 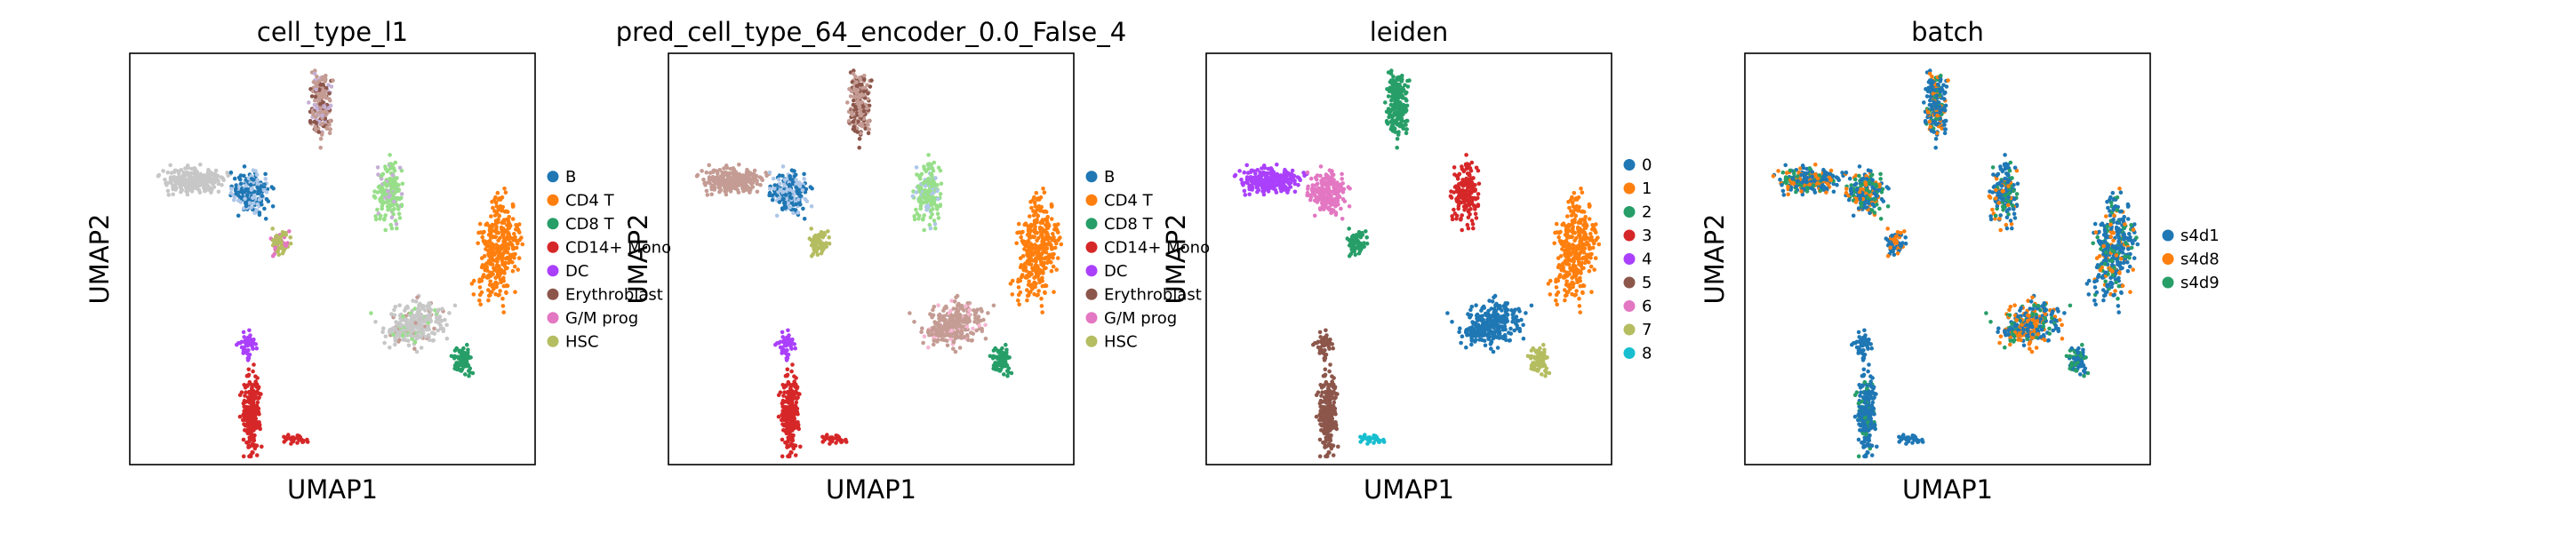 I want to click on legend-item-cd14-mono: CD14+ Mono, so click(x=609, y=247).